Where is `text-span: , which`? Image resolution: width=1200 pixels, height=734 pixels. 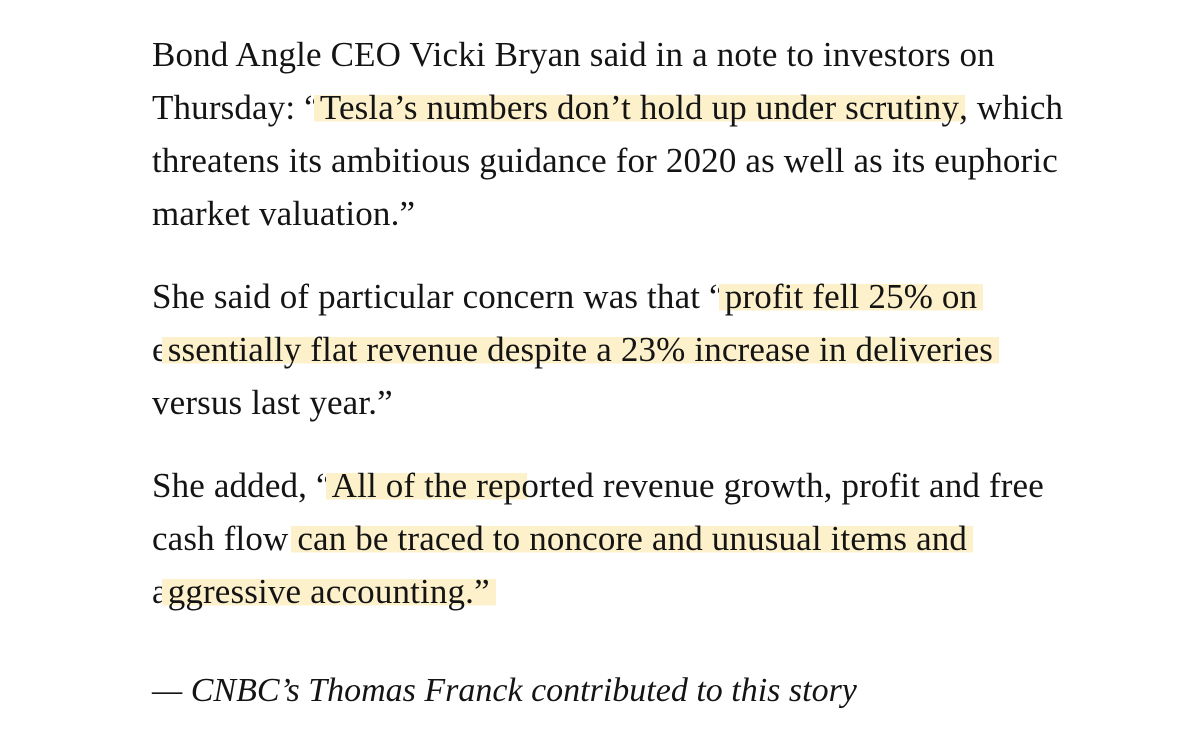 text-span: , which is located at coordinates (1011, 107).